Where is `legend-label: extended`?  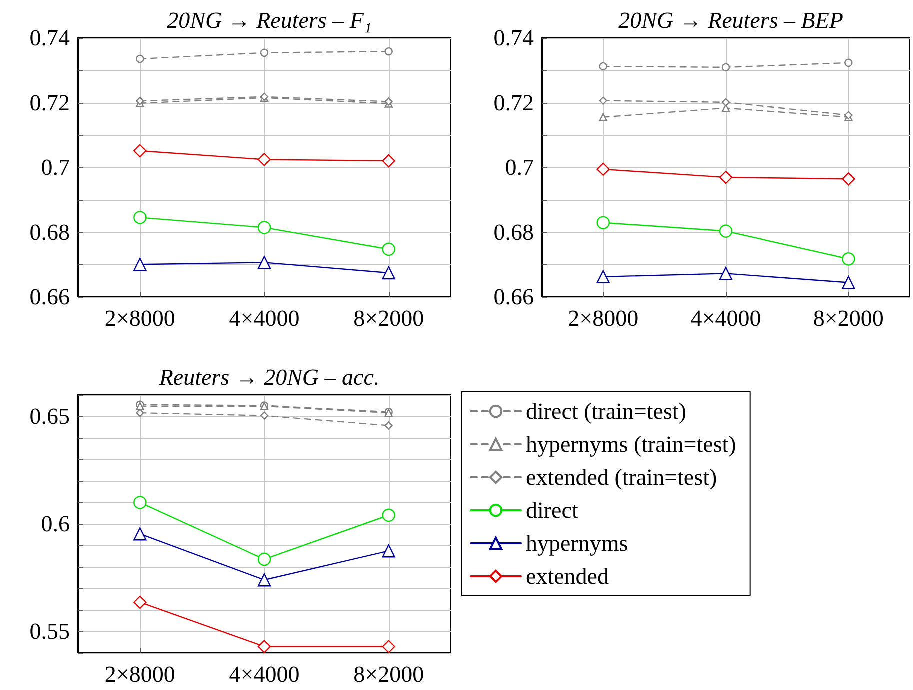 legend-label: extended is located at coordinates (568, 576).